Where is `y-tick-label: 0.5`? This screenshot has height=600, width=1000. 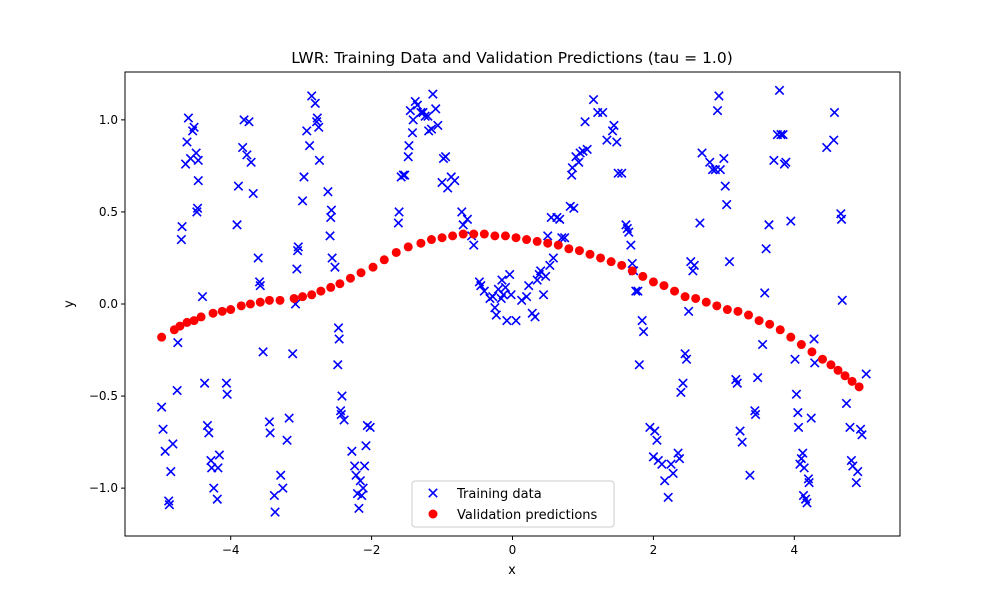 y-tick-label: 0.5 is located at coordinates (108, 212).